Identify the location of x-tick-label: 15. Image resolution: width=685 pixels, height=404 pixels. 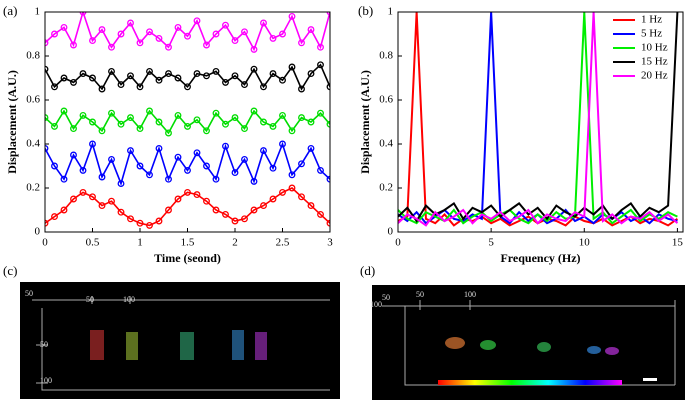
(678, 243).